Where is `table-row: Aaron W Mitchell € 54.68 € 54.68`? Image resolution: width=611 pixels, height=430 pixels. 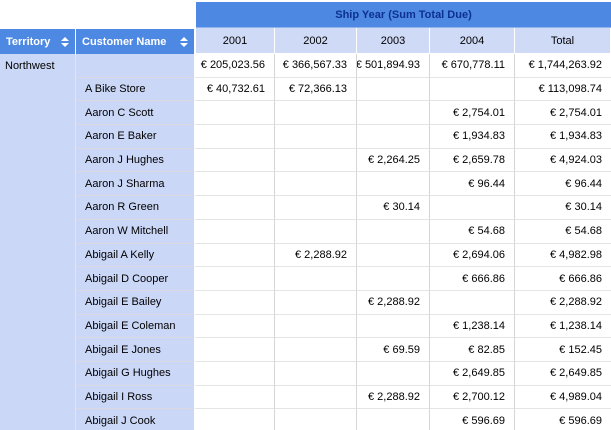
table-row: Aaron W Mitchell € 54.68 € 54.68 is located at coordinates (305, 231).